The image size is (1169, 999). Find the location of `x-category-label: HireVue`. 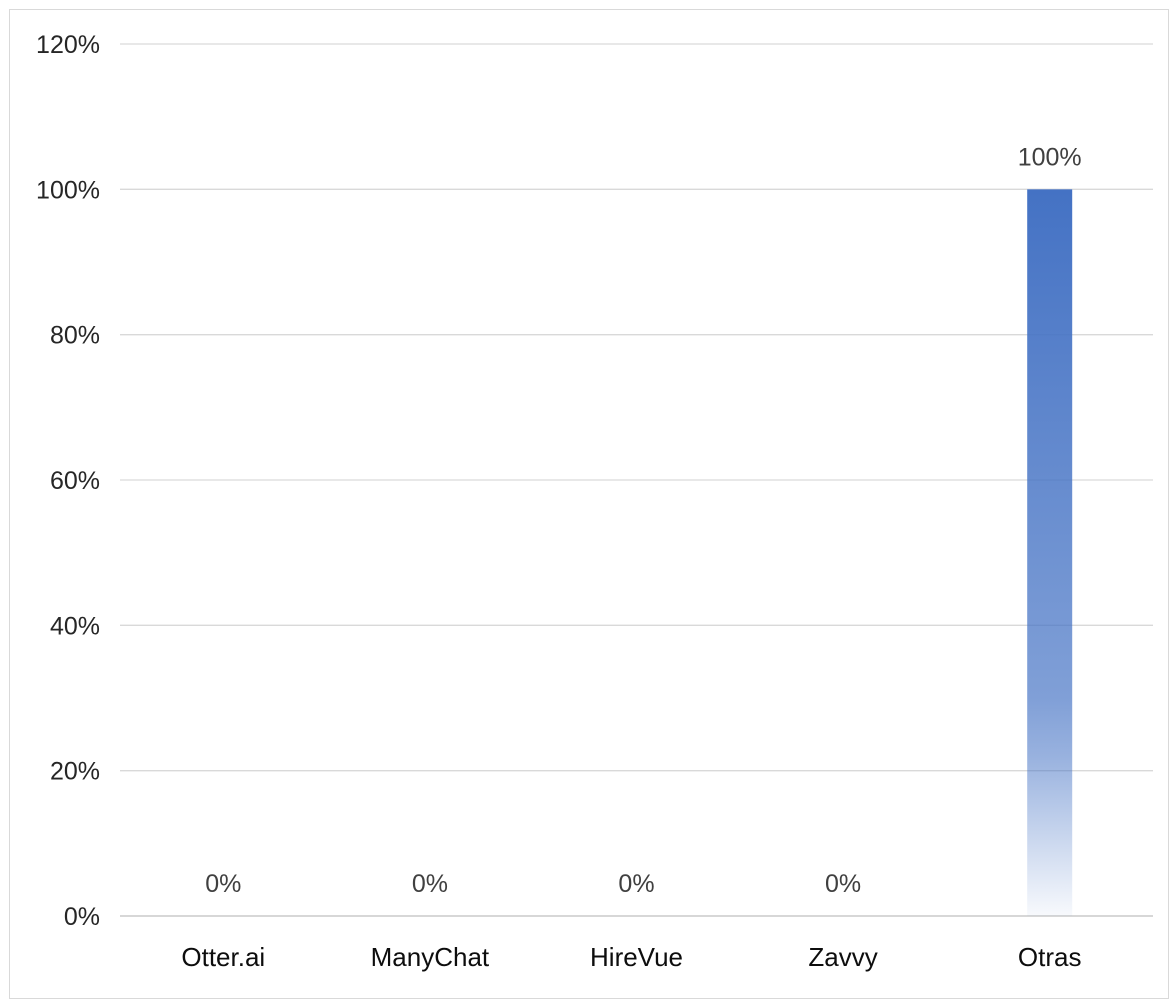

x-category-label: HireVue is located at coordinates (636, 957).